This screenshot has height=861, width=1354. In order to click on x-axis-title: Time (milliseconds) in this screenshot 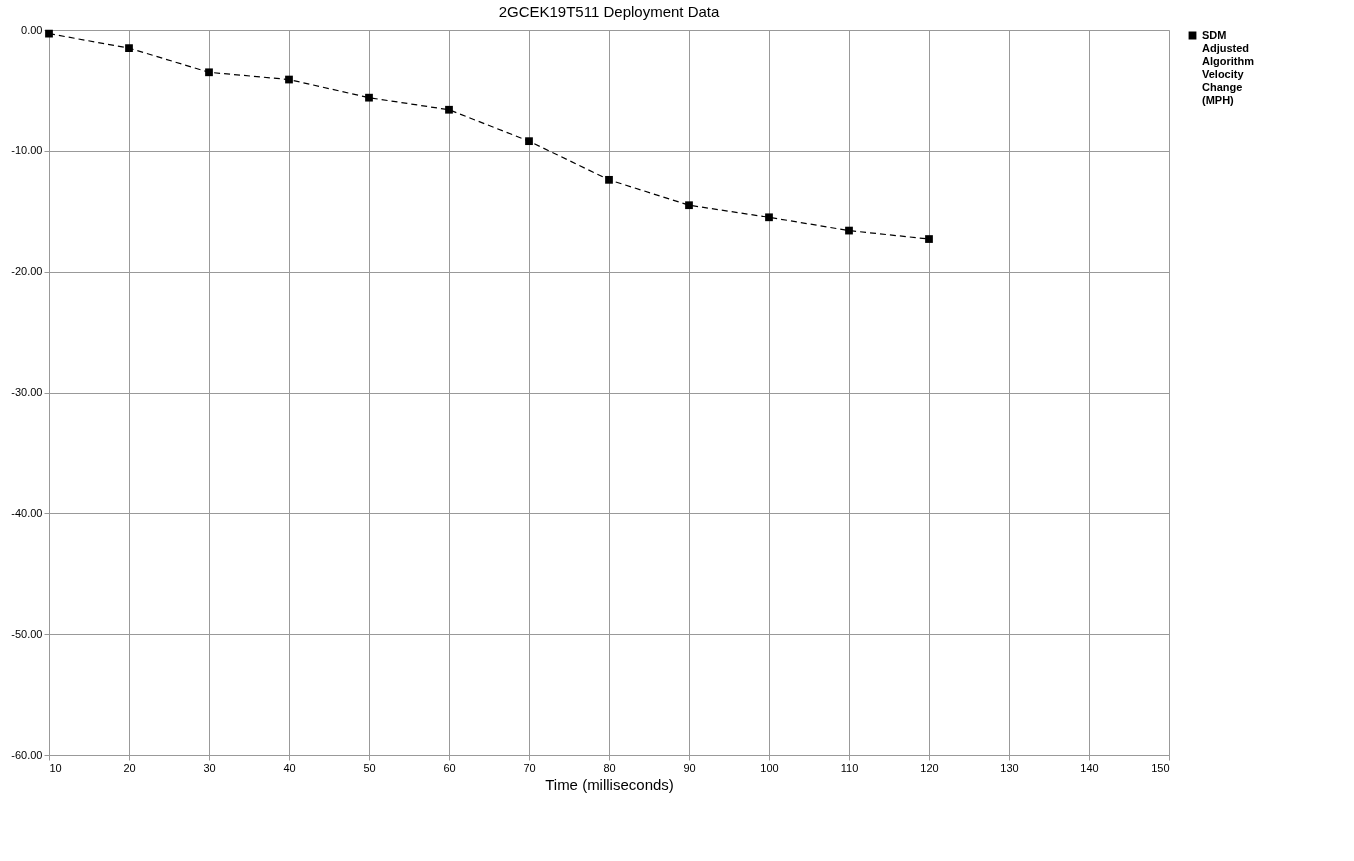, I will do `click(609, 784)`.